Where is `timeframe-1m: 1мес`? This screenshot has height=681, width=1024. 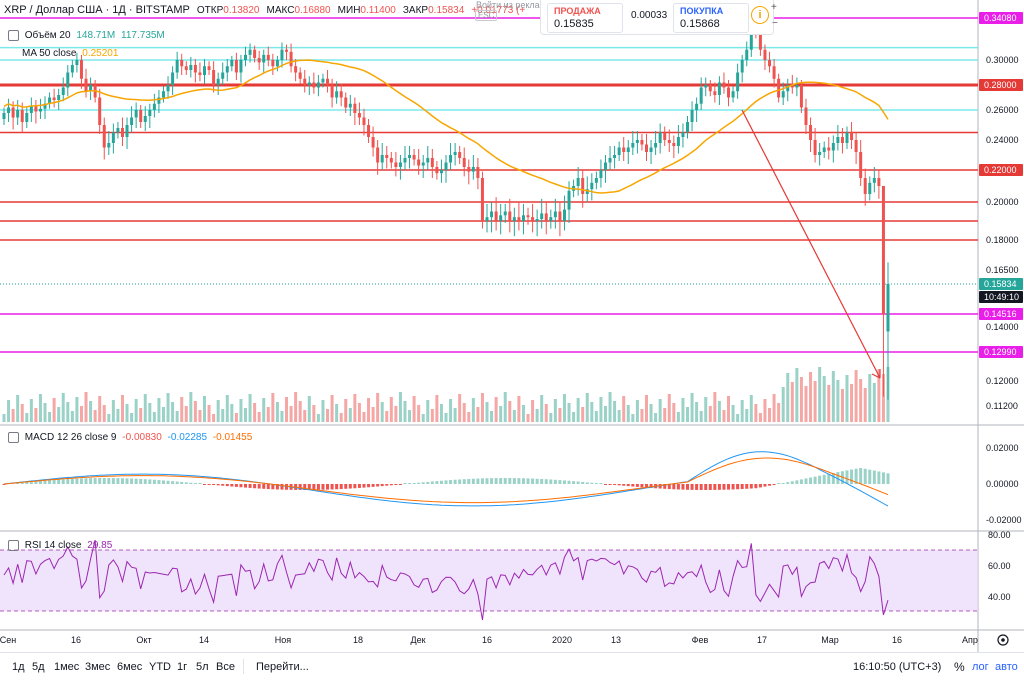 timeframe-1m: 1мес is located at coordinates (67, 667).